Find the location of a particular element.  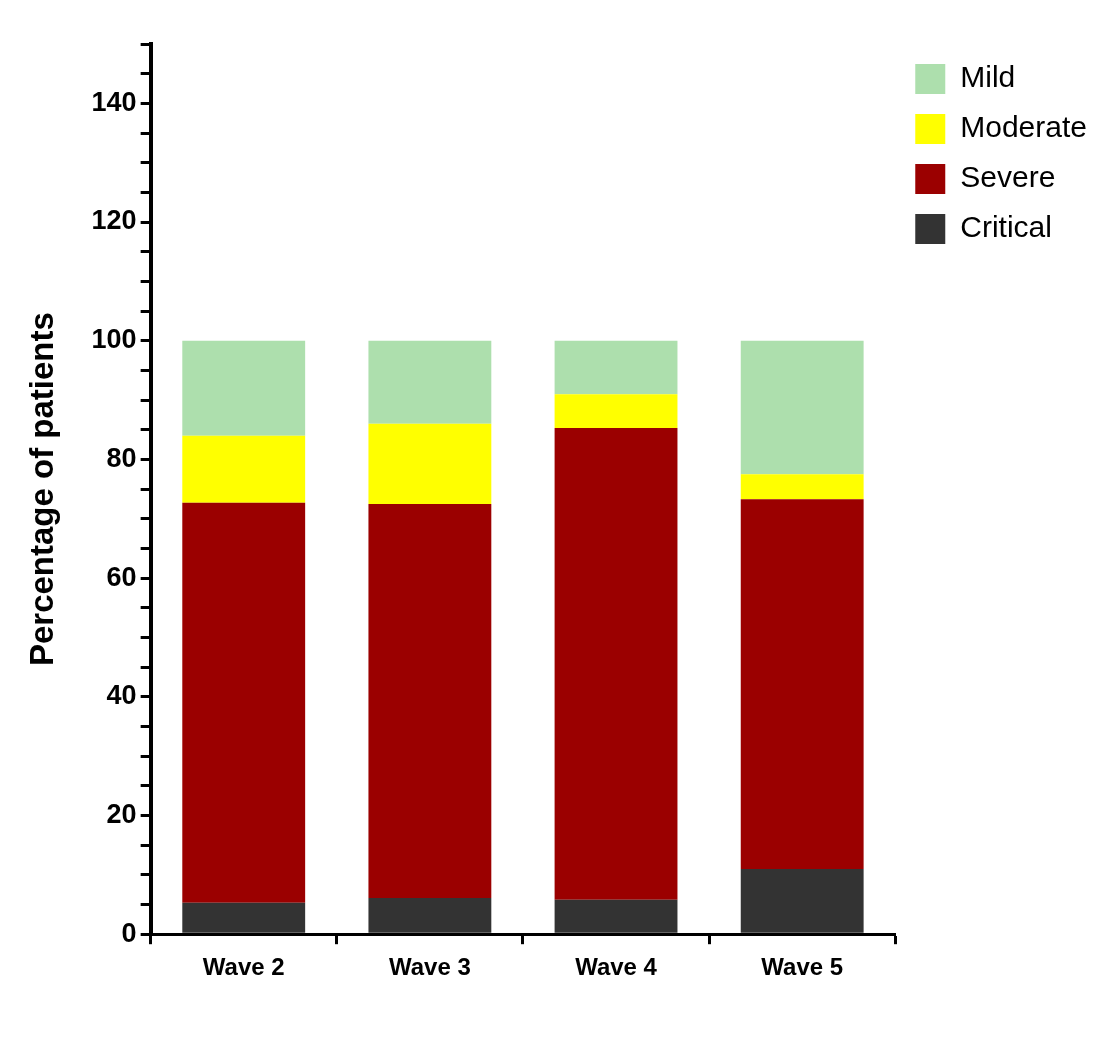

y-tick-label: 80 is located at coordinates (121, 457).